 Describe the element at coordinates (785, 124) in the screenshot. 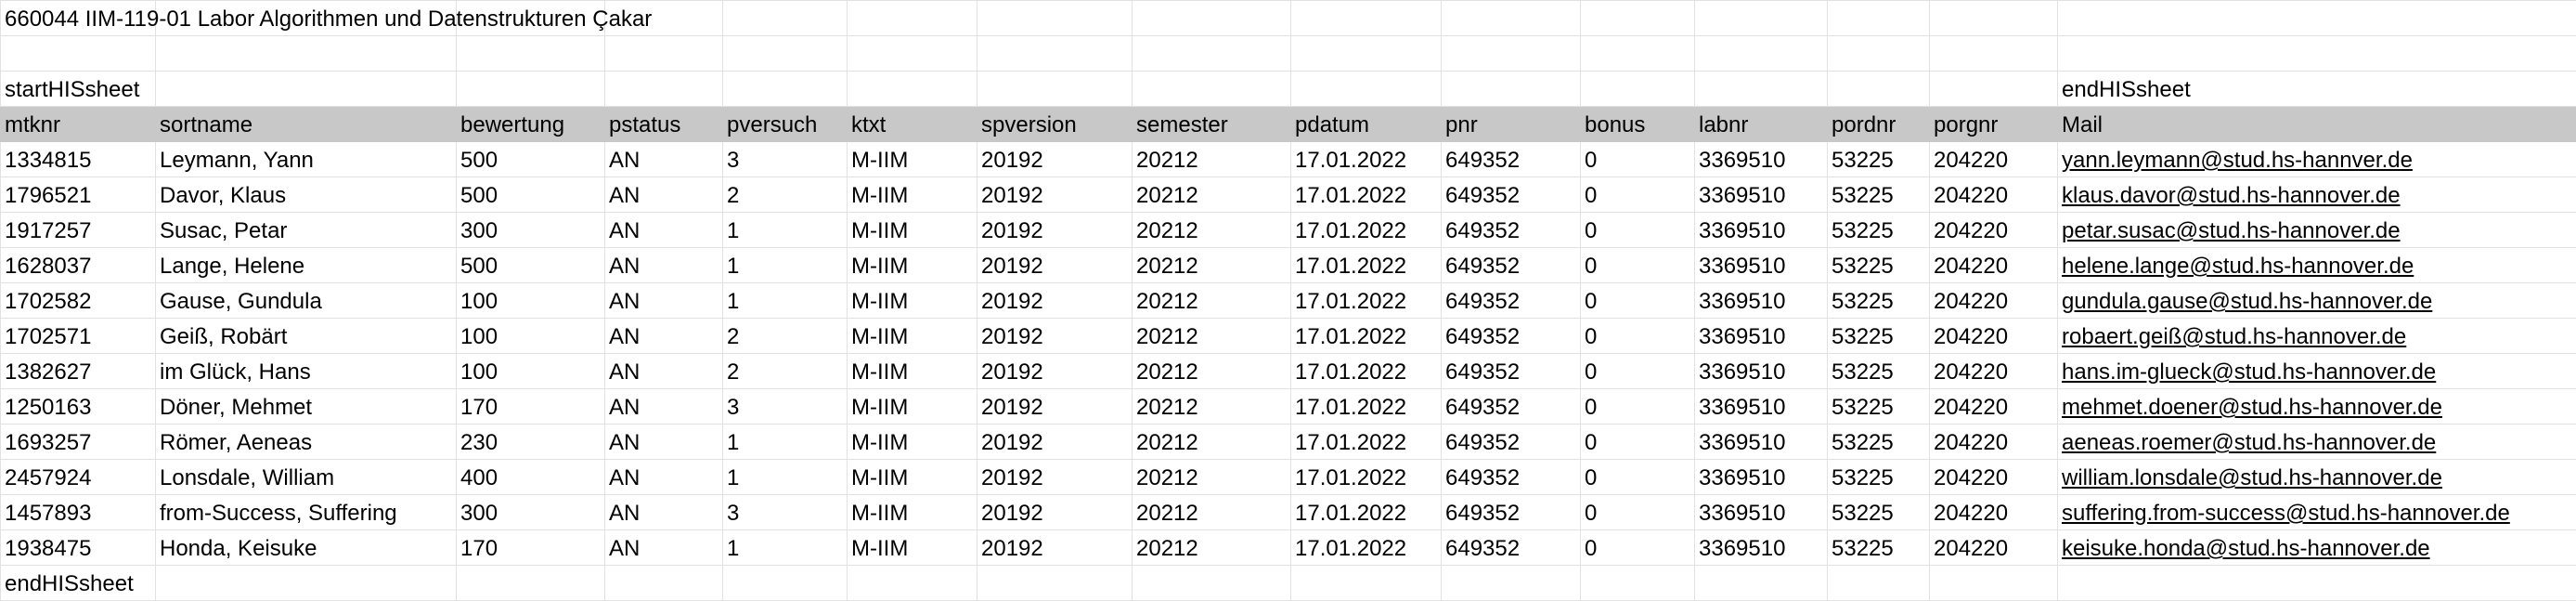

I see `column-header-pversuch: pversuch` at that location.